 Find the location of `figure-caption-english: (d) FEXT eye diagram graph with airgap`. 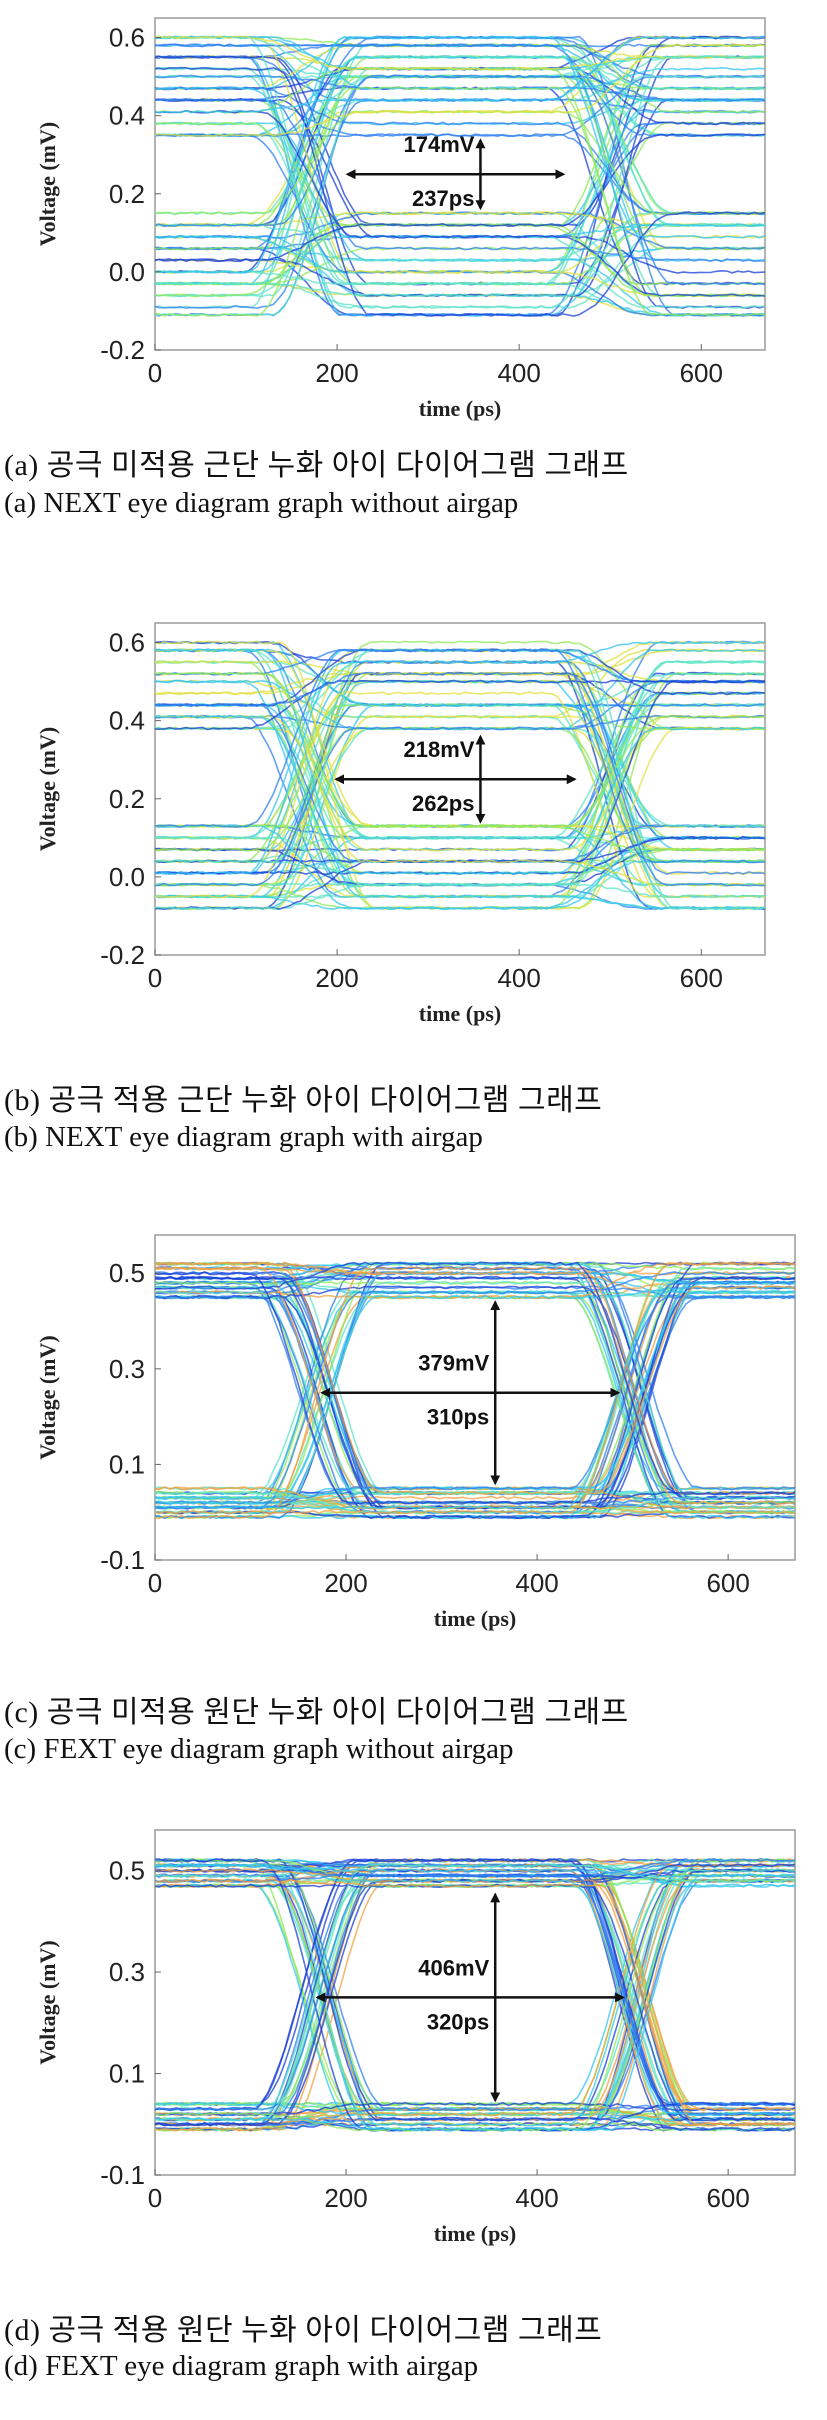

figure-caption-english: (d) FEXT eye diagram graph with airgap is located at coordinates (241, 2366).